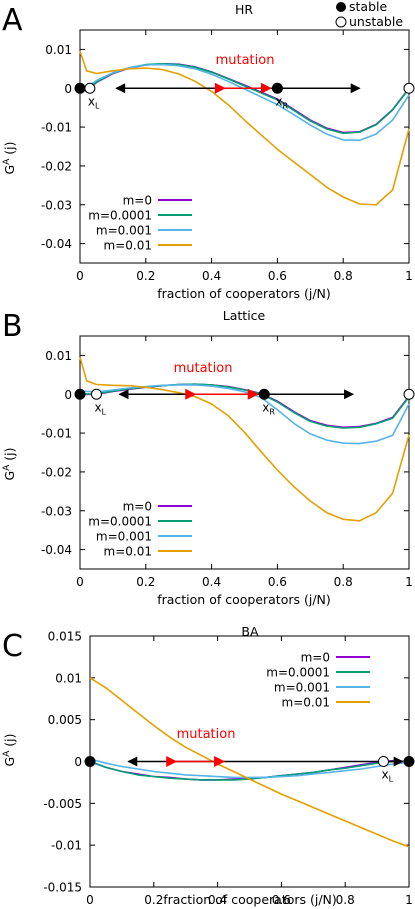  I want to click on panel-letter: C, so click(12, 646).